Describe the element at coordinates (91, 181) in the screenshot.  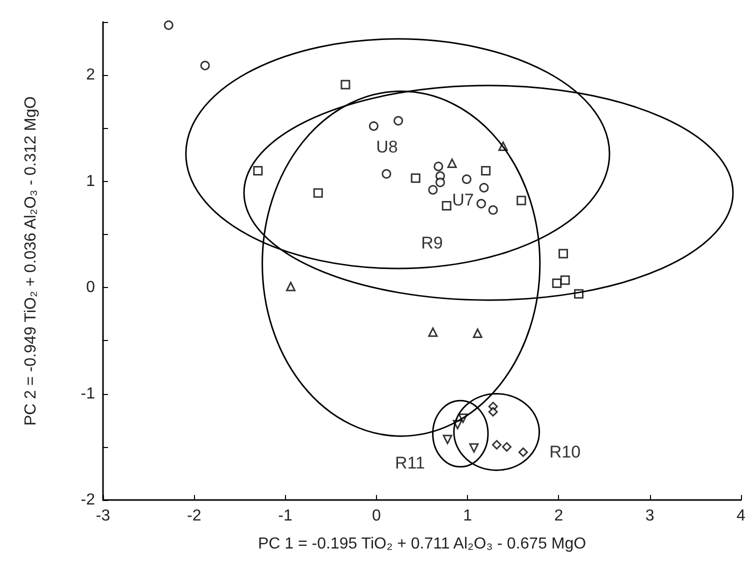
I see `y-tick-label: 1` at that location.